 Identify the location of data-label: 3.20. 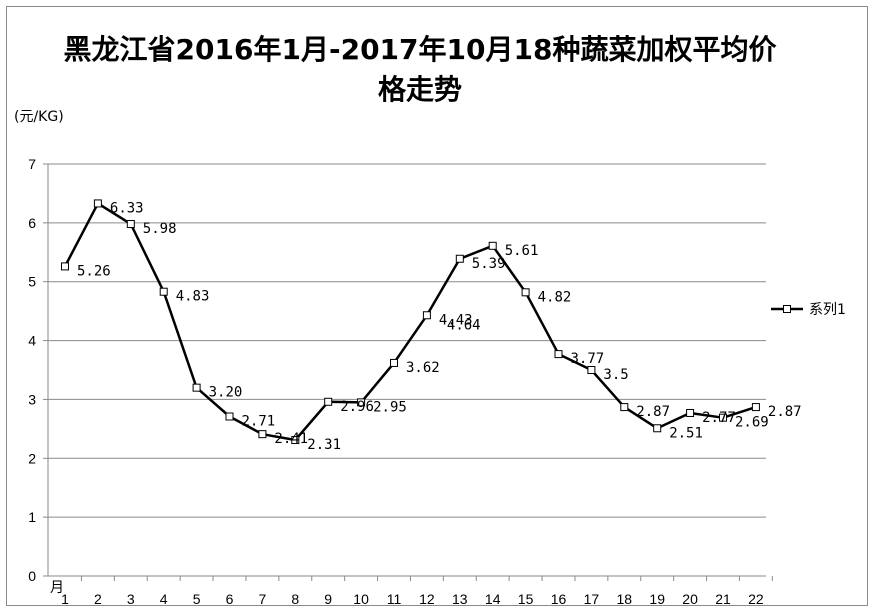
(226, 393).